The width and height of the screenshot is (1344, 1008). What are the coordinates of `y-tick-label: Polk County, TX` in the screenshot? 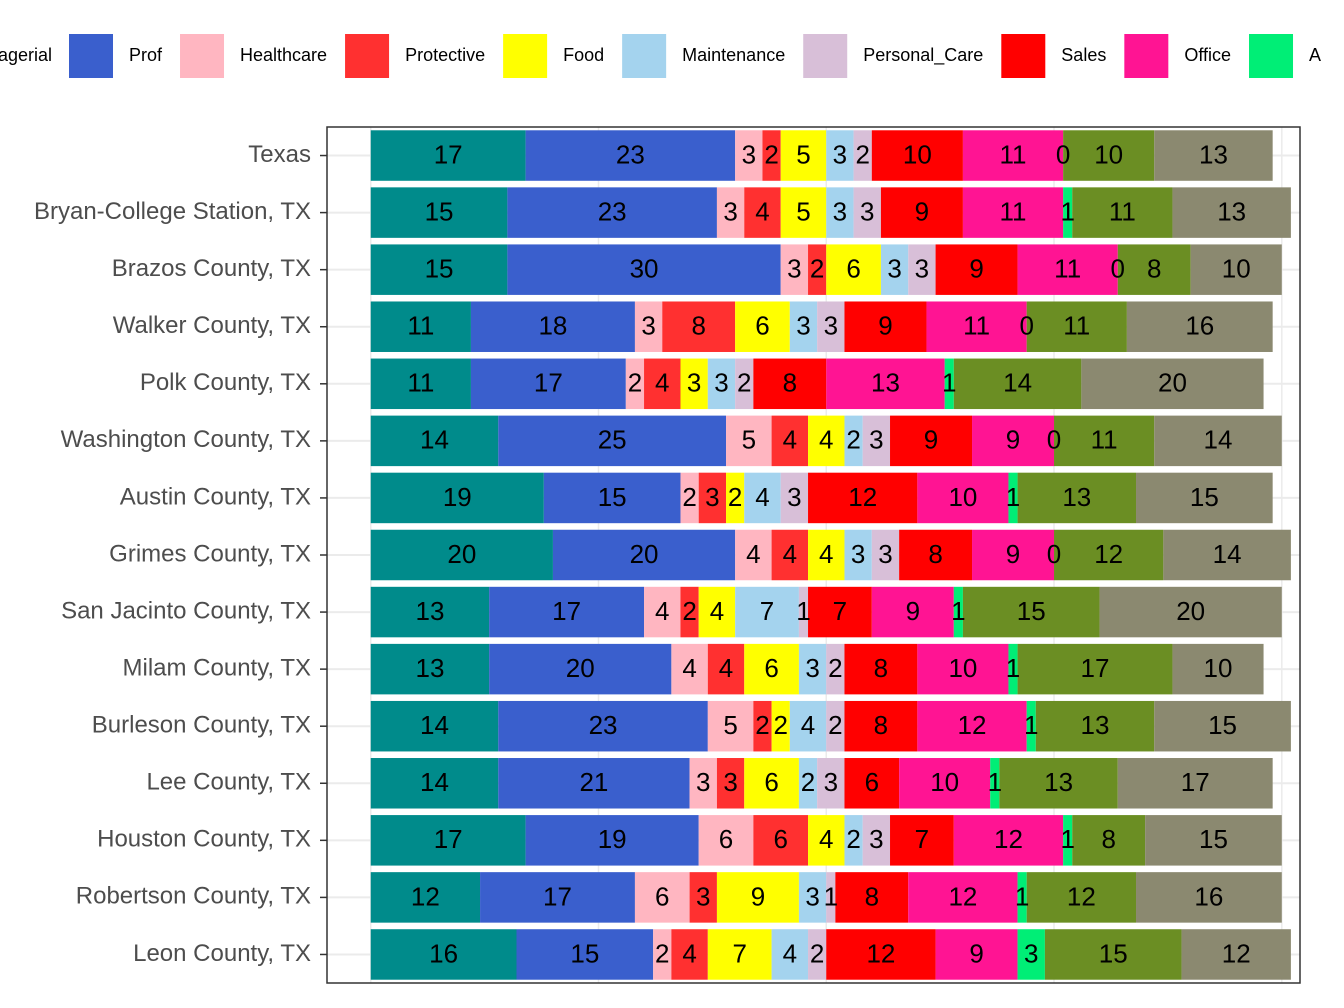 It's located at (225, 382).